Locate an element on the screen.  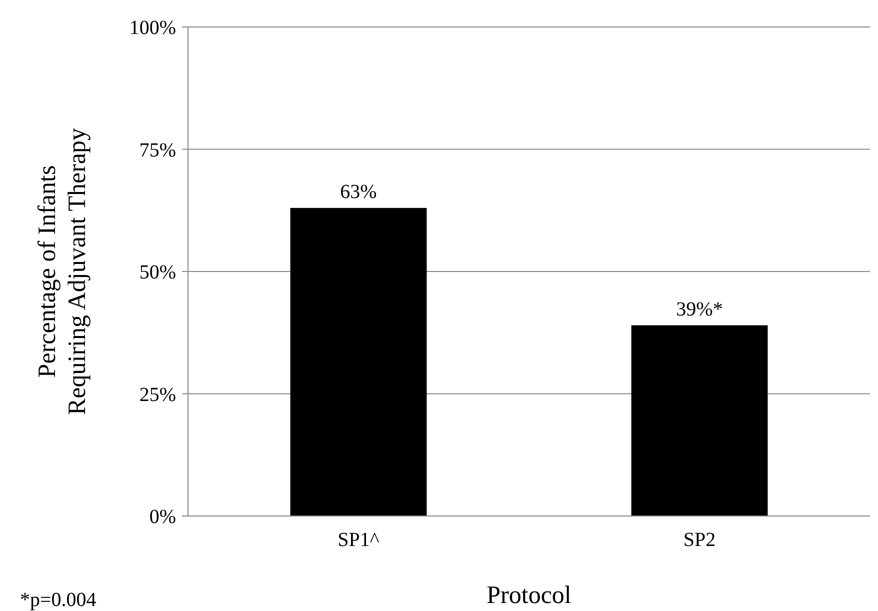
data-label: 63% is located at coordinates (358, 191).